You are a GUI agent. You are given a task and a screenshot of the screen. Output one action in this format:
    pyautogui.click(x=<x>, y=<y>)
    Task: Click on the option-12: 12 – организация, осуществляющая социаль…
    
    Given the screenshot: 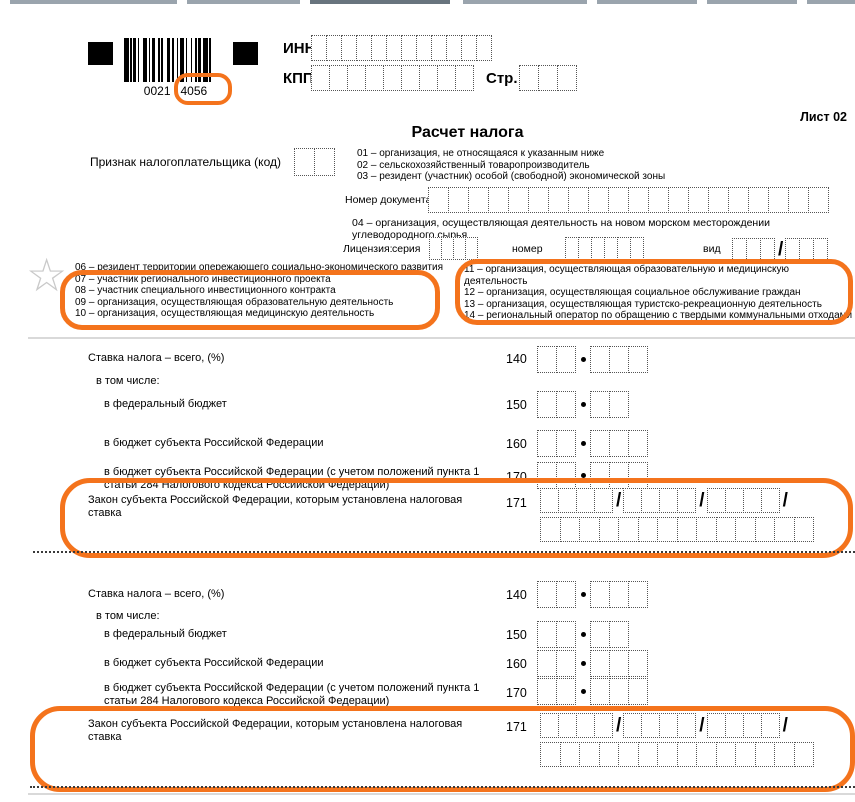 What is the action you would take?
    pyautogui.click(x=632, y=292)
    